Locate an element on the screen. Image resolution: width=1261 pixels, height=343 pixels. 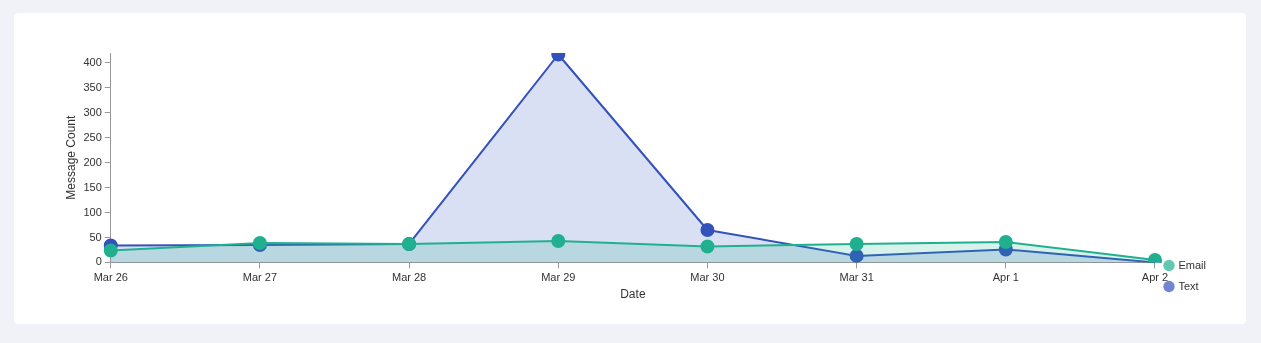
x-tick-label: Mar 28 is located at coordinates (409, 277).